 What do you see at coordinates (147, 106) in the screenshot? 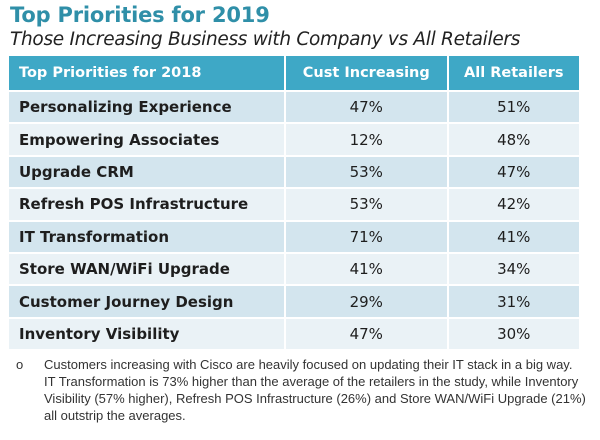
I see `priority-cell: Personalizing Experience` at bounding box center [147, 106].